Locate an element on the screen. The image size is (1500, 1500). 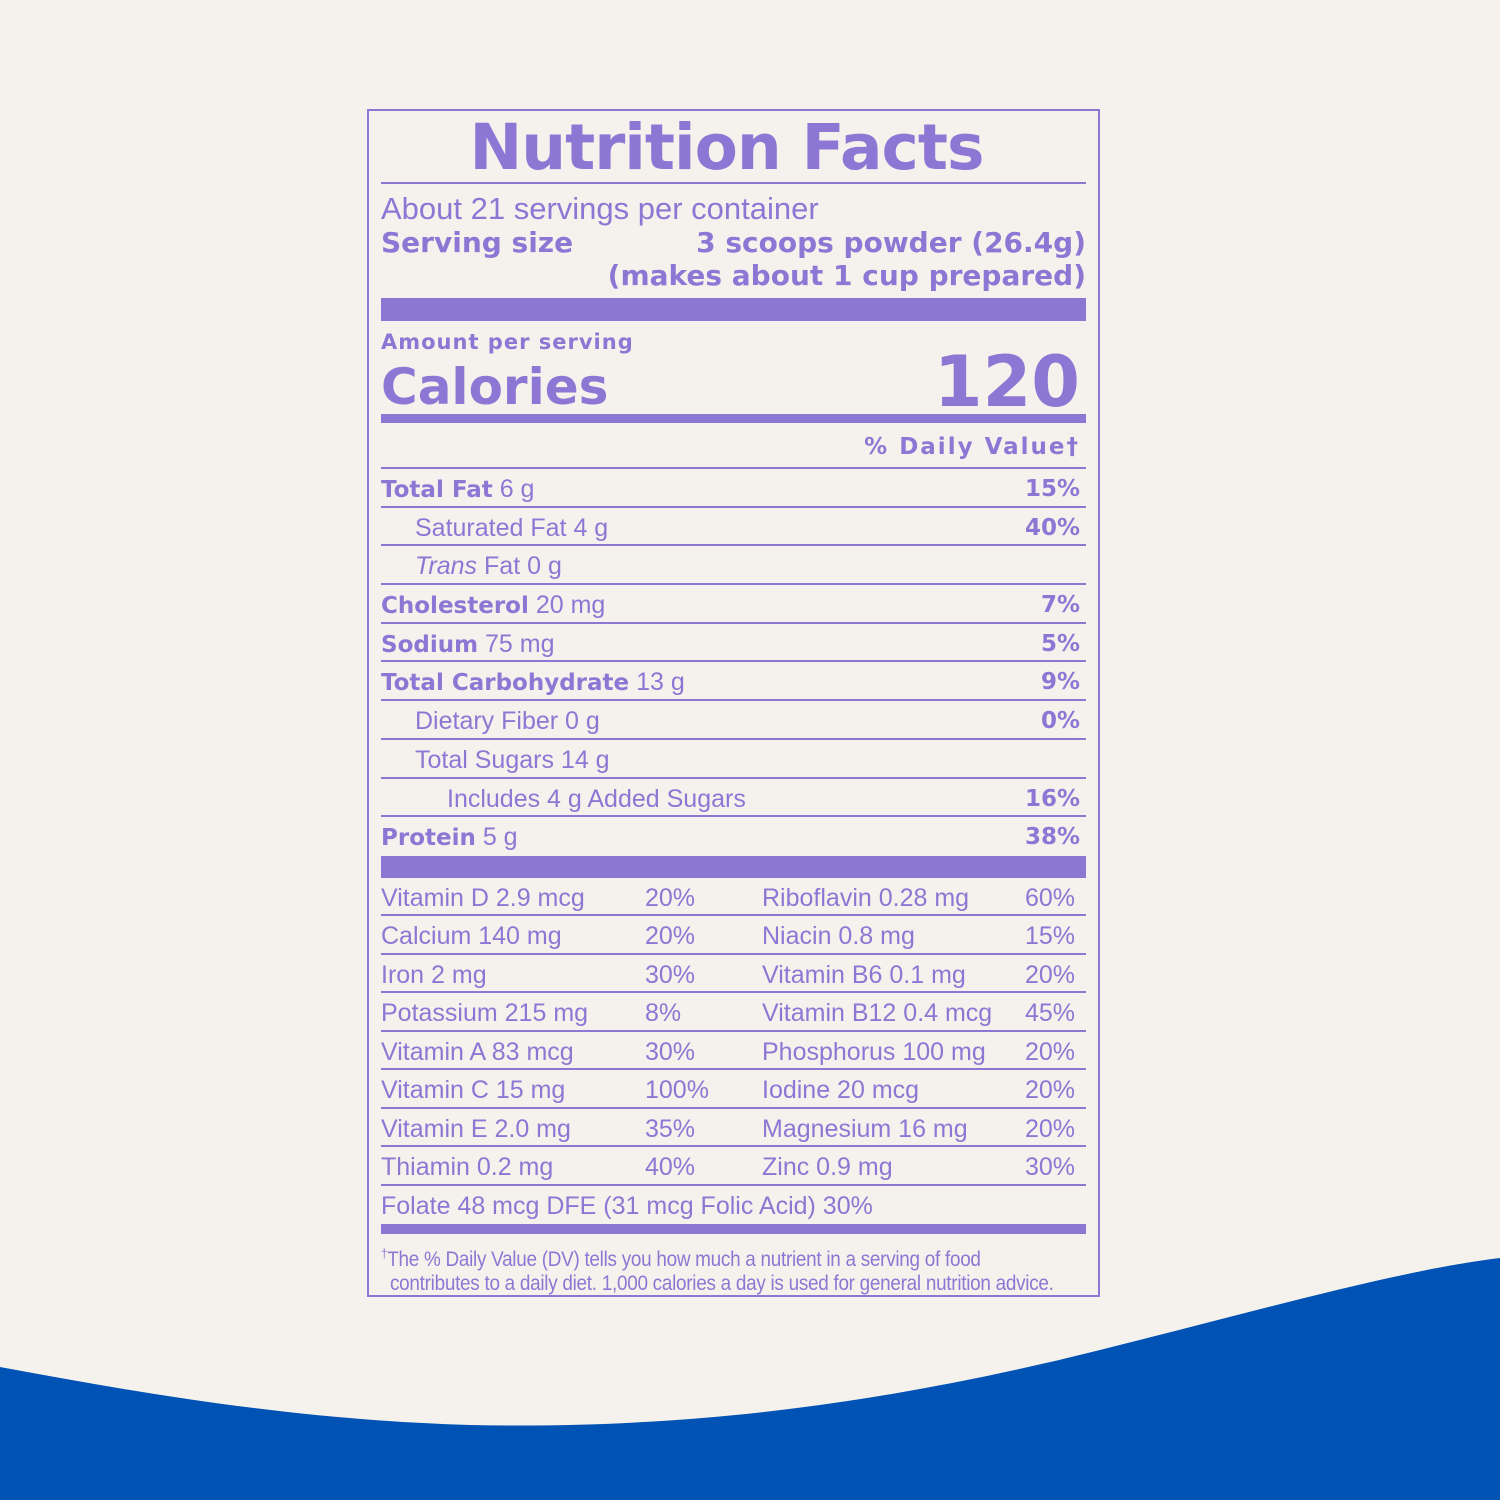
serving-size-label: Serving size is located at coordinates (477, 242).